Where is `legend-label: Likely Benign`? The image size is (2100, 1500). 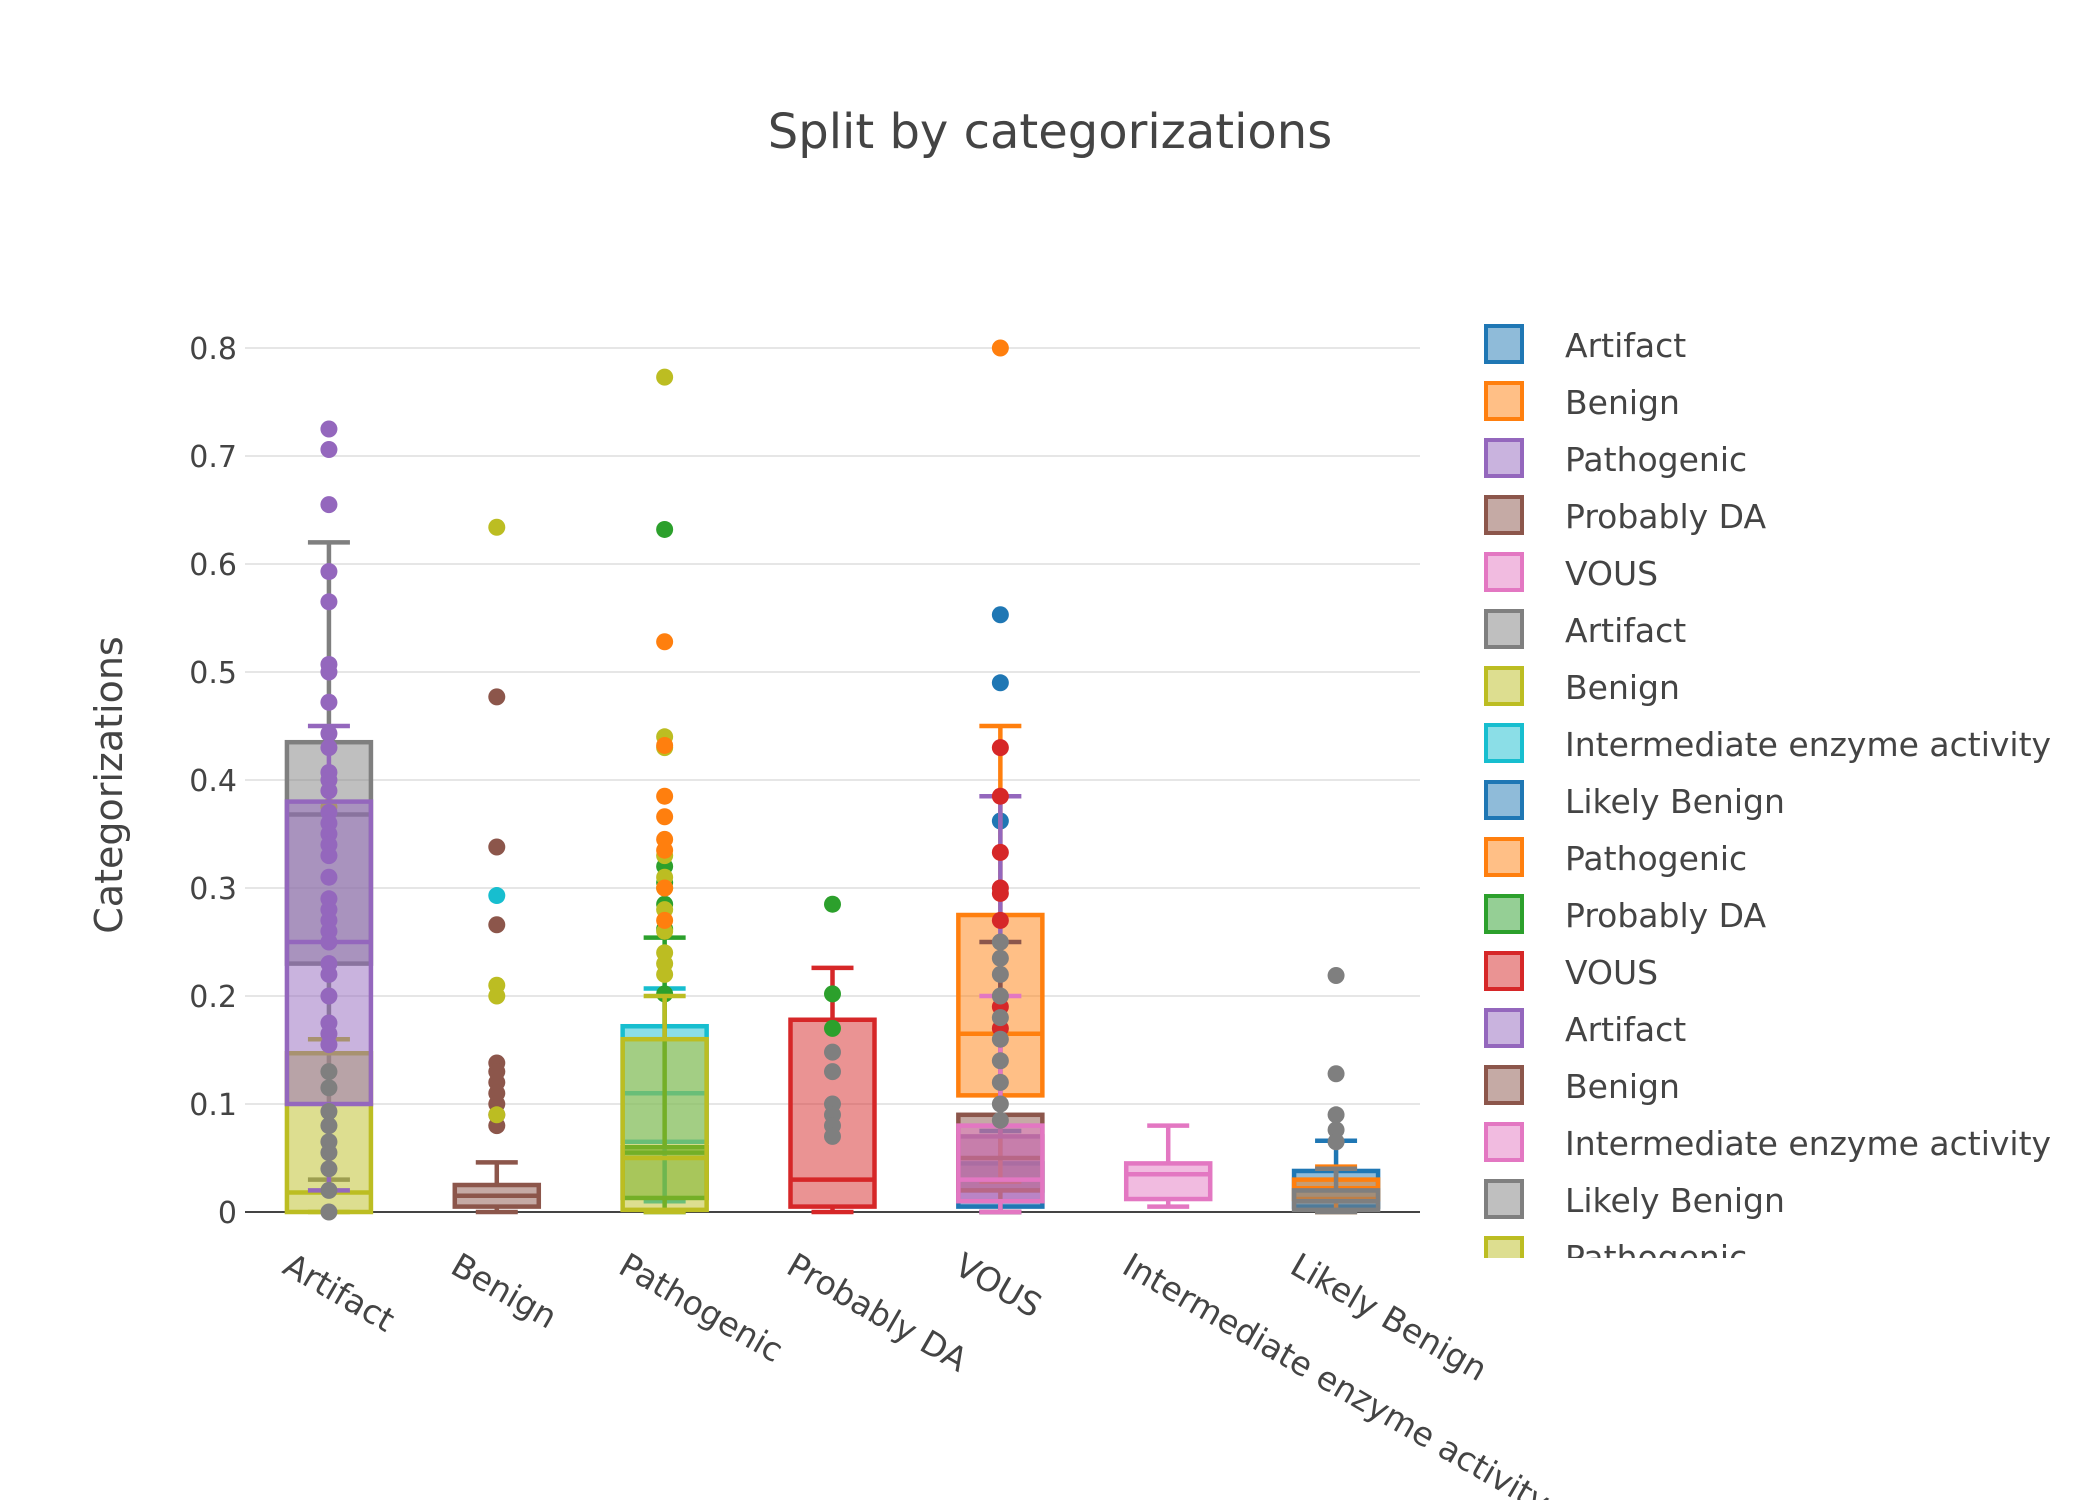
legend-label: Likely Benign is located at coordinates (1675, 1200).